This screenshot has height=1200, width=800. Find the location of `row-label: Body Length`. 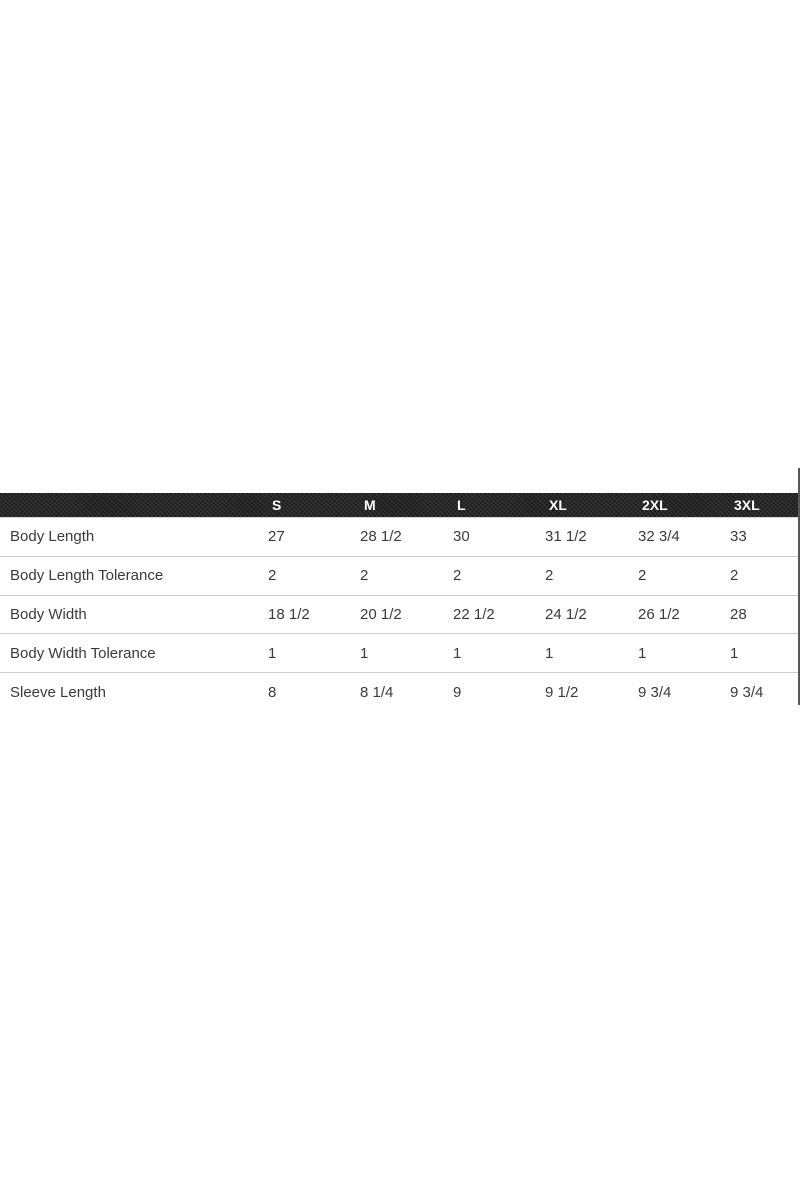

row-label: Body Length is located at coordinates (52, 537).